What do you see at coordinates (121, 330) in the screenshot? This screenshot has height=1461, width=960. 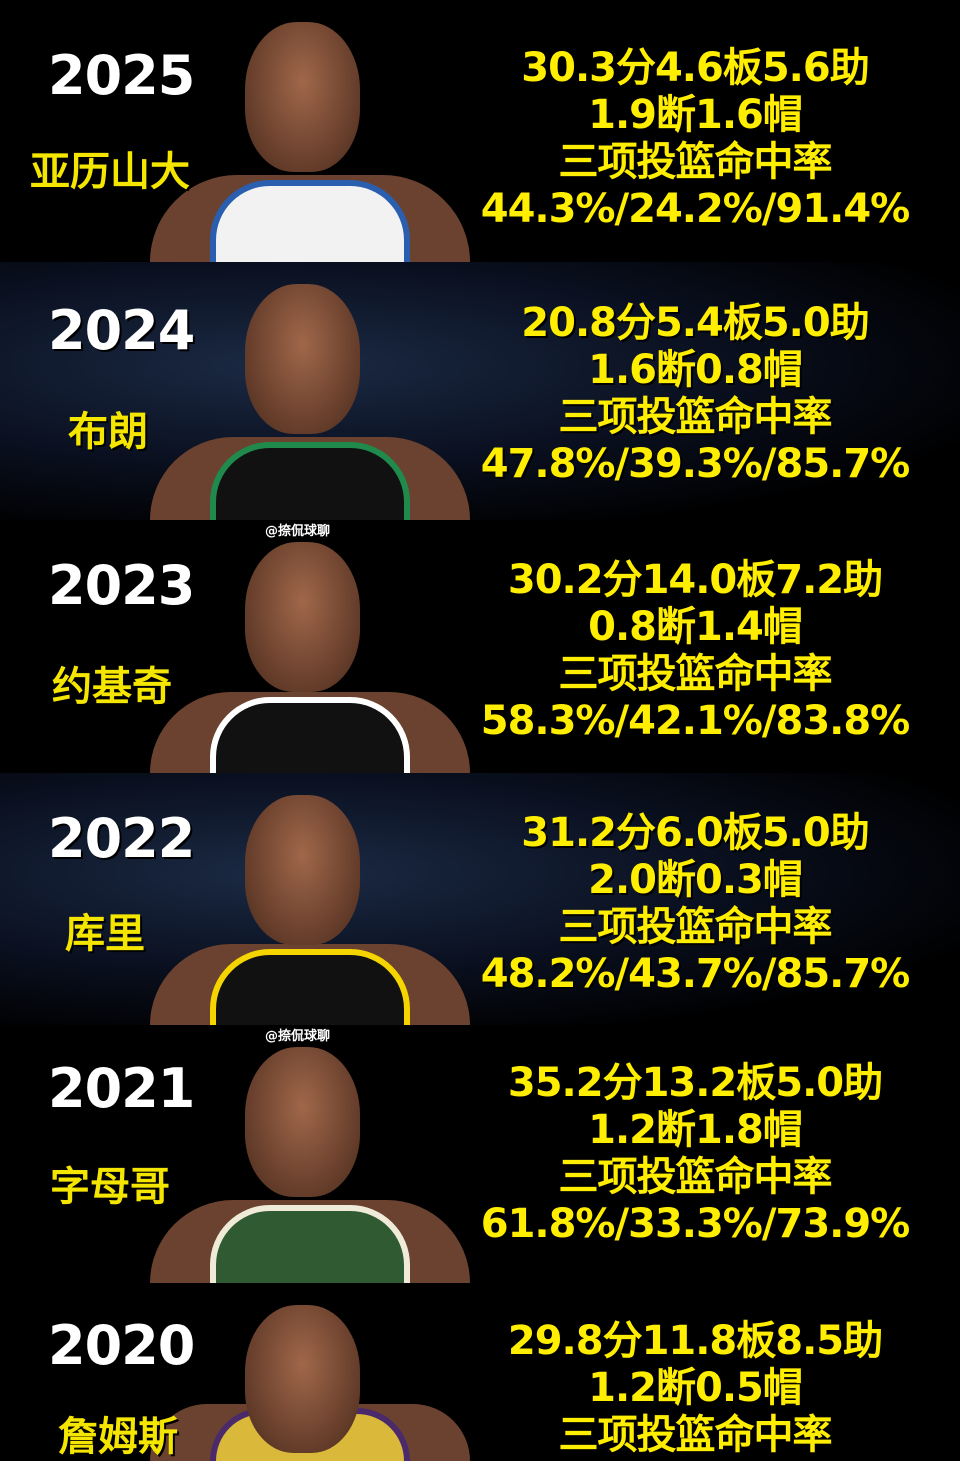 I see `season-year: 2024` at bounding box center [121, 330].